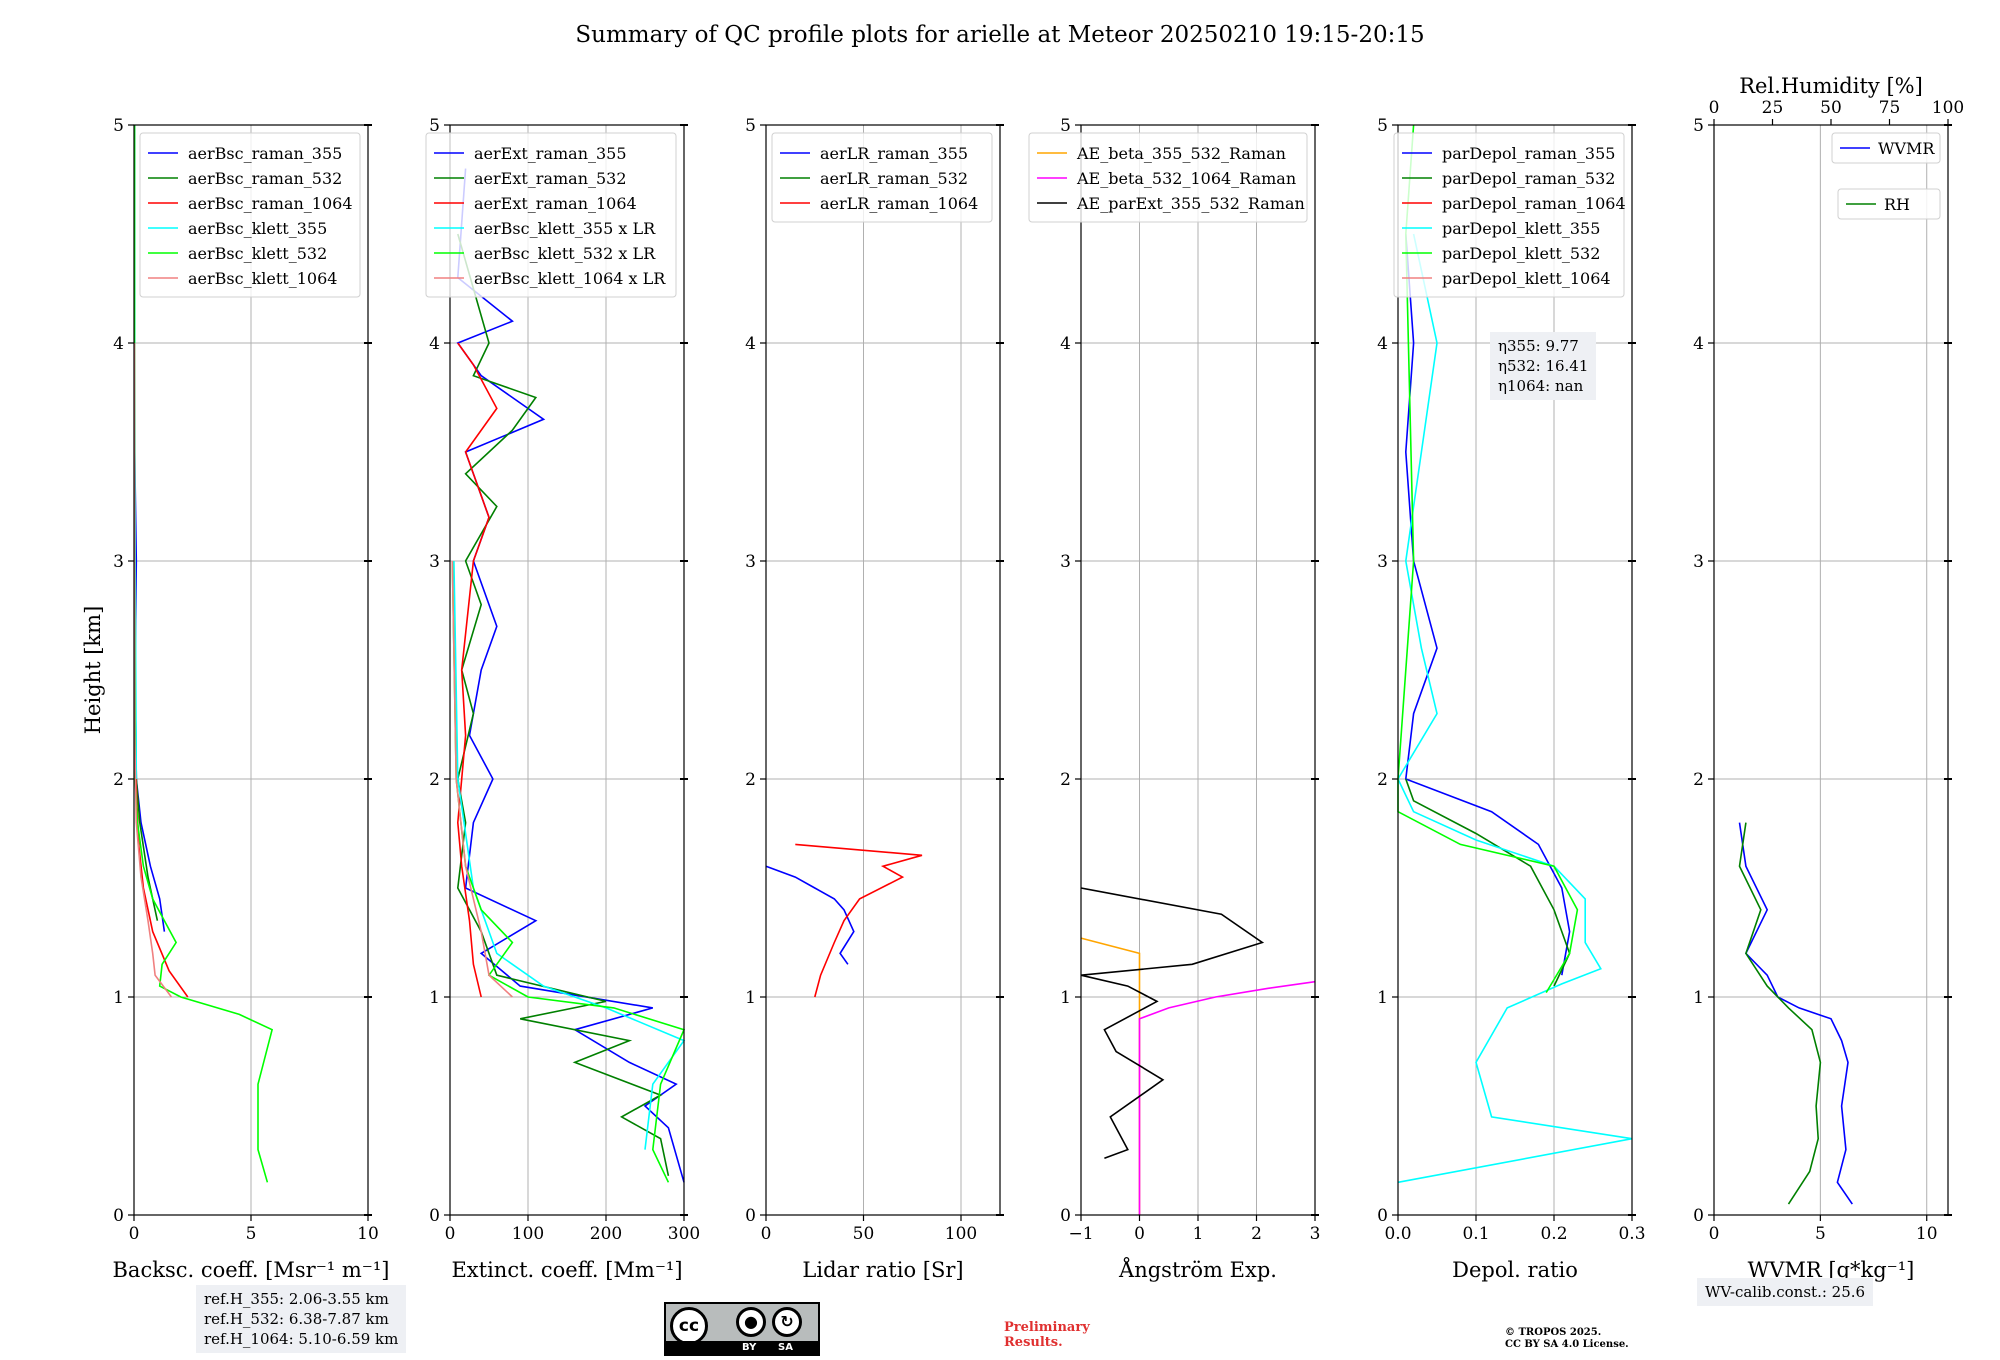  Describe the element at coordinates (1526, 278) in the screenshot. I see `legend-label-parDepol_klett_1064: parDepol_klett_1064` at that location.